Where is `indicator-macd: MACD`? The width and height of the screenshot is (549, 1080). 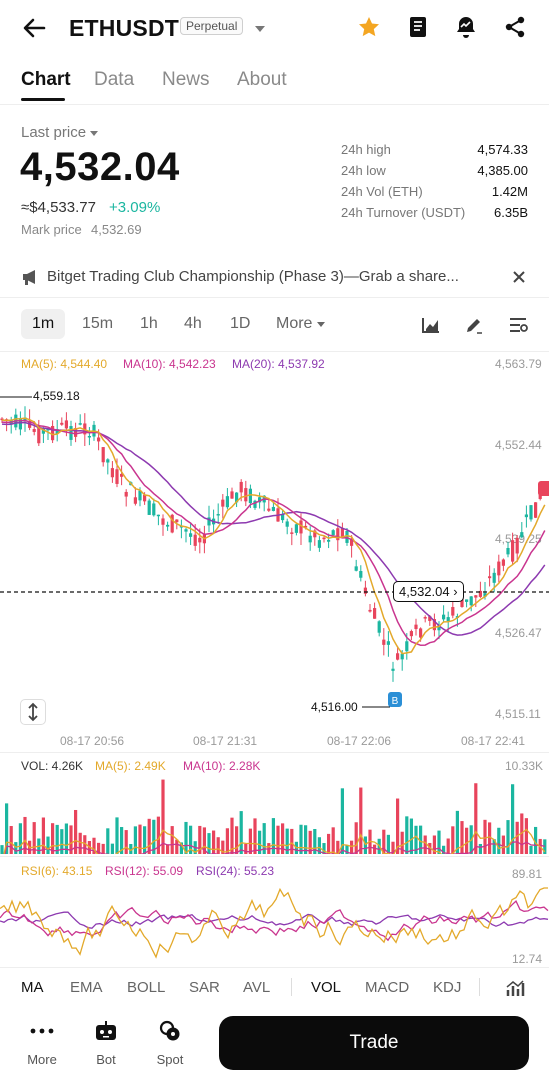 indicator-macd: MACD is located at coordinates (387, 987).